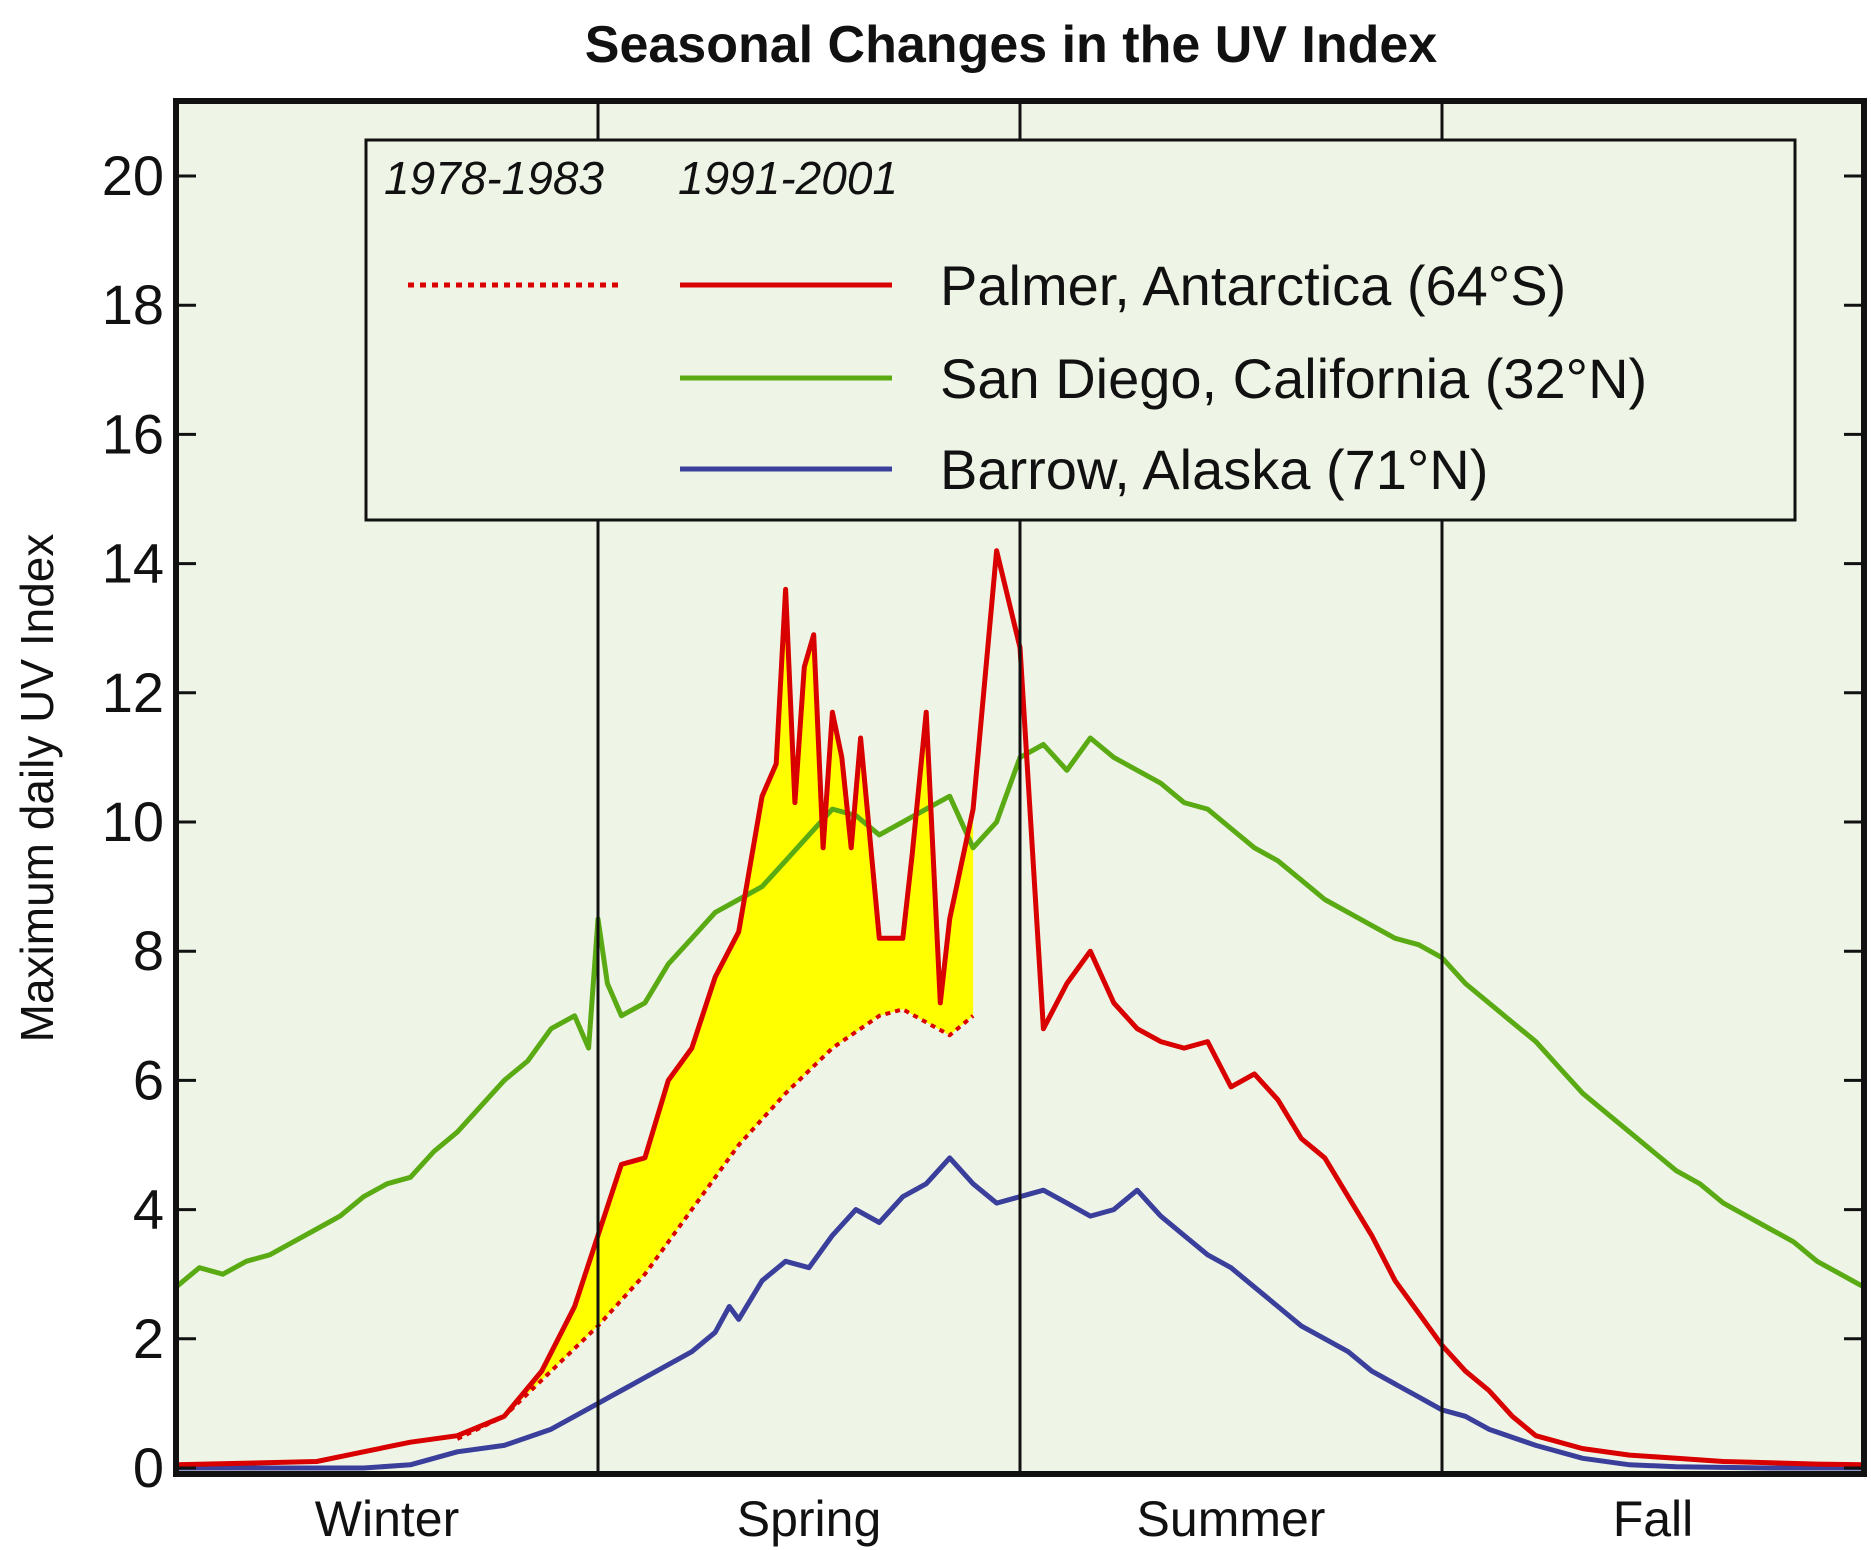 This screenshot has width=1871, height=1550. Describe the element at coordinates (1653, 1519) in the screenshot. I see `season-label-fall: Fall` at that location.